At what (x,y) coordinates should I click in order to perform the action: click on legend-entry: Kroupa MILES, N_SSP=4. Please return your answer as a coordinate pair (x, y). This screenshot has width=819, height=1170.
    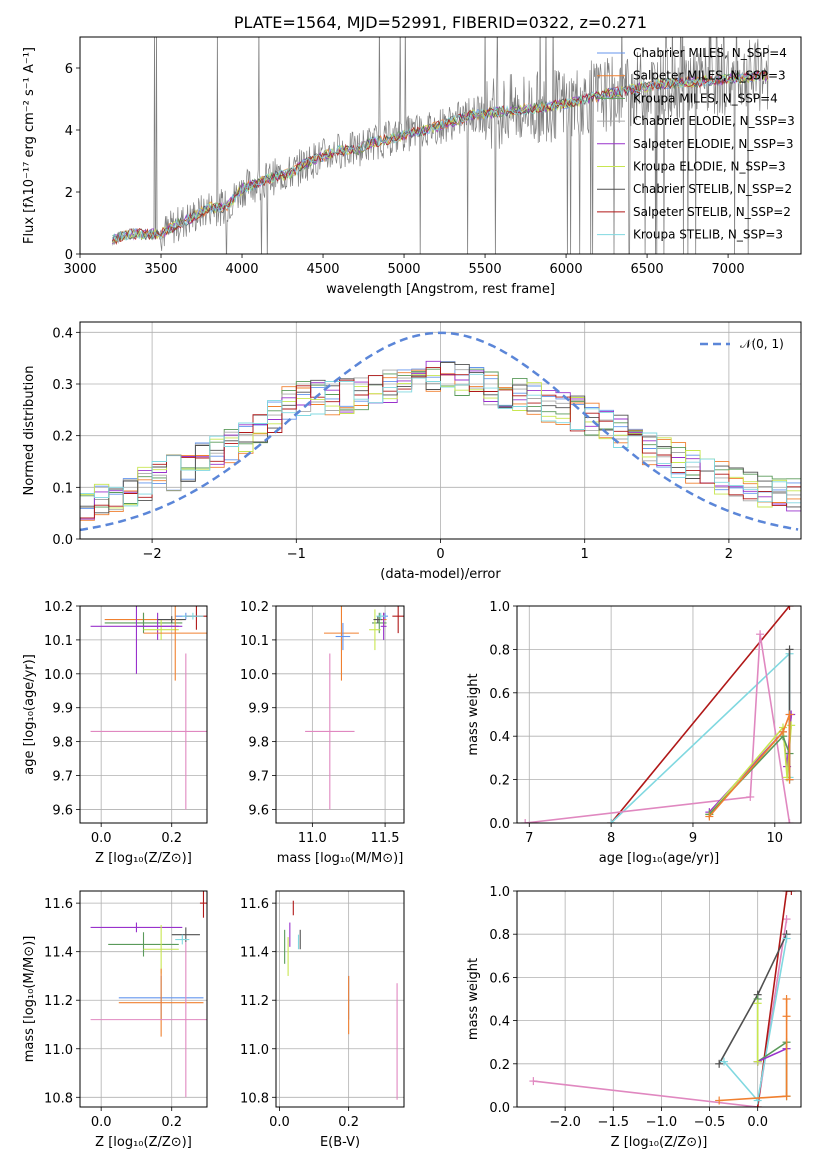
    Looking at the image, I should click on (705, 98).